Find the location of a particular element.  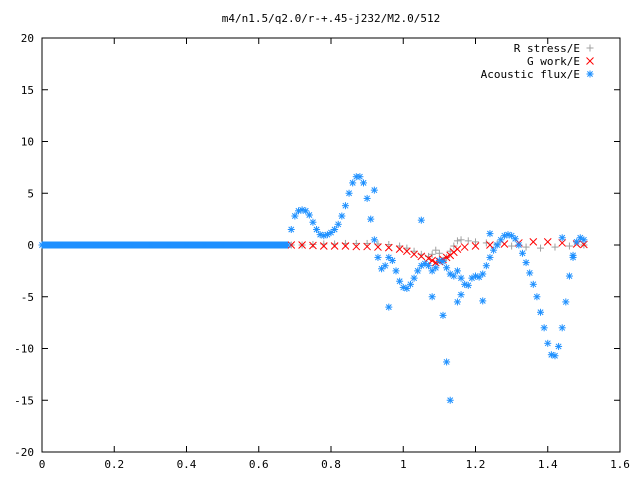

x-tick-label: 0 is located at coordinates (42, 464).